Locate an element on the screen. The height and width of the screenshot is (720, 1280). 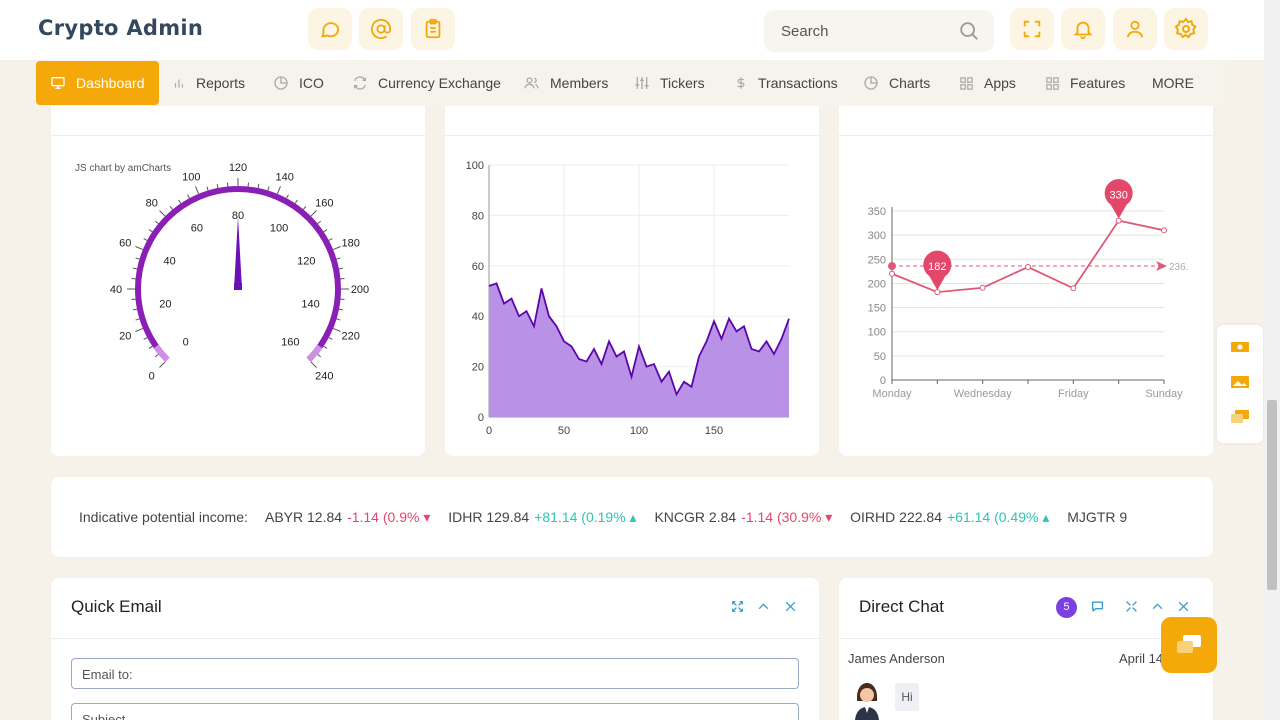
nav-members: Members is located at coordinates (565, 83).